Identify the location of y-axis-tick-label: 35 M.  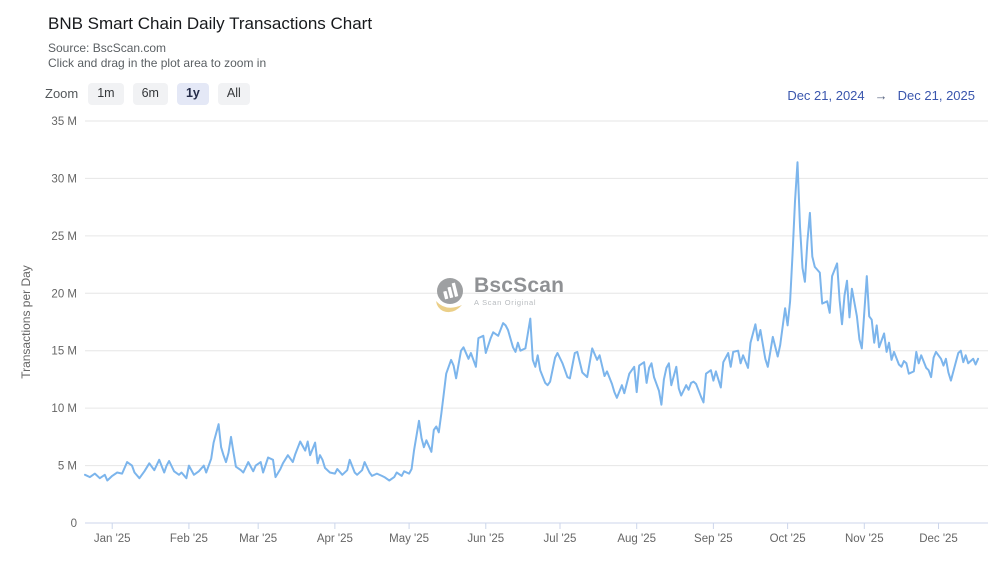
(64, 122).